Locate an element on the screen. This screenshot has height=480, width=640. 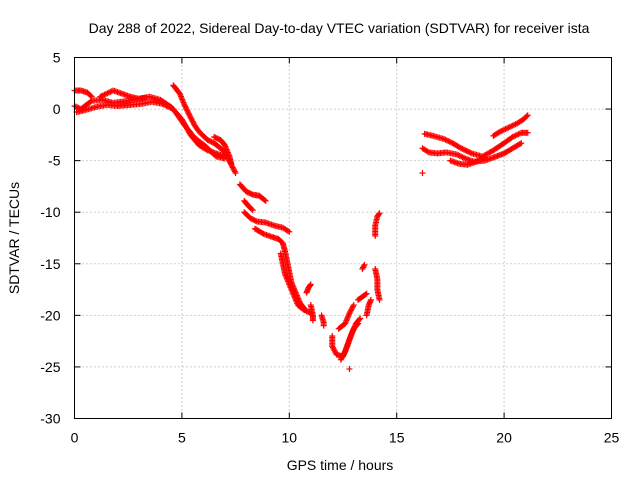
y-tick-label: -15 is located at coordinates (50, 264).